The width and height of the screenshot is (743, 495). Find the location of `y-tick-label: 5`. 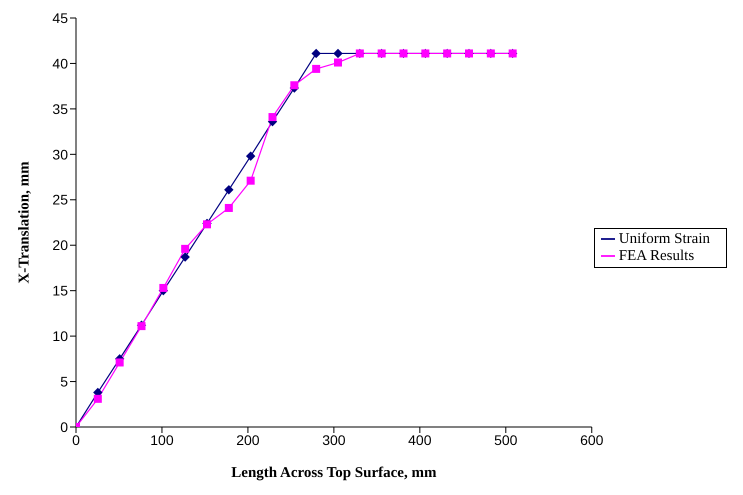

y-tick-label: 5 is located at coordinates (64, 382).